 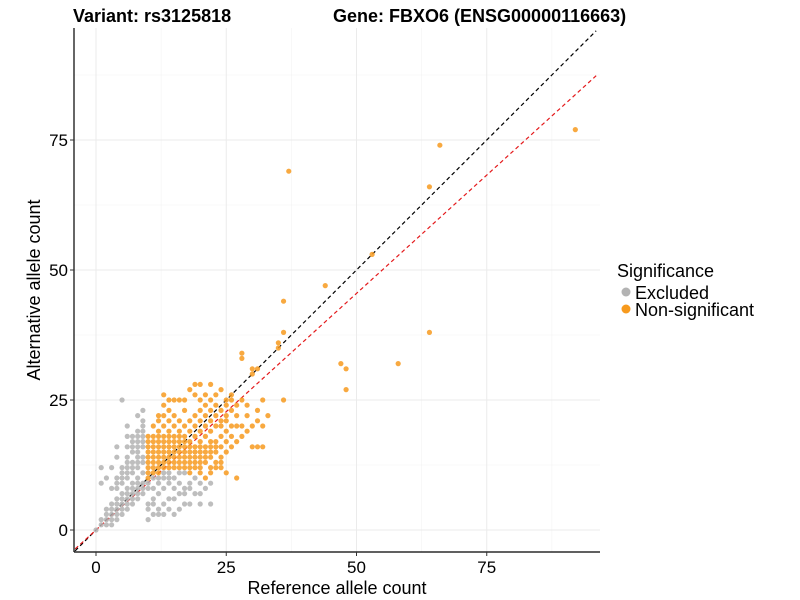 I want to click on x-tick-label: 0, so click(x=95, y=567).